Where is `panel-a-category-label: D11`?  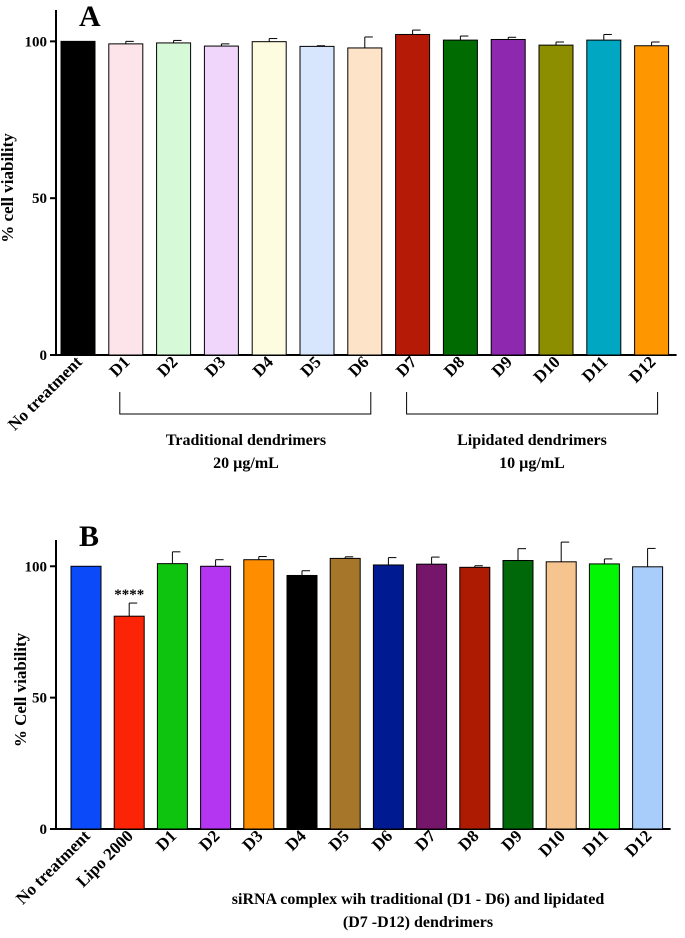 panel-a-category-label: D11 is located at coordinates (594, 368).